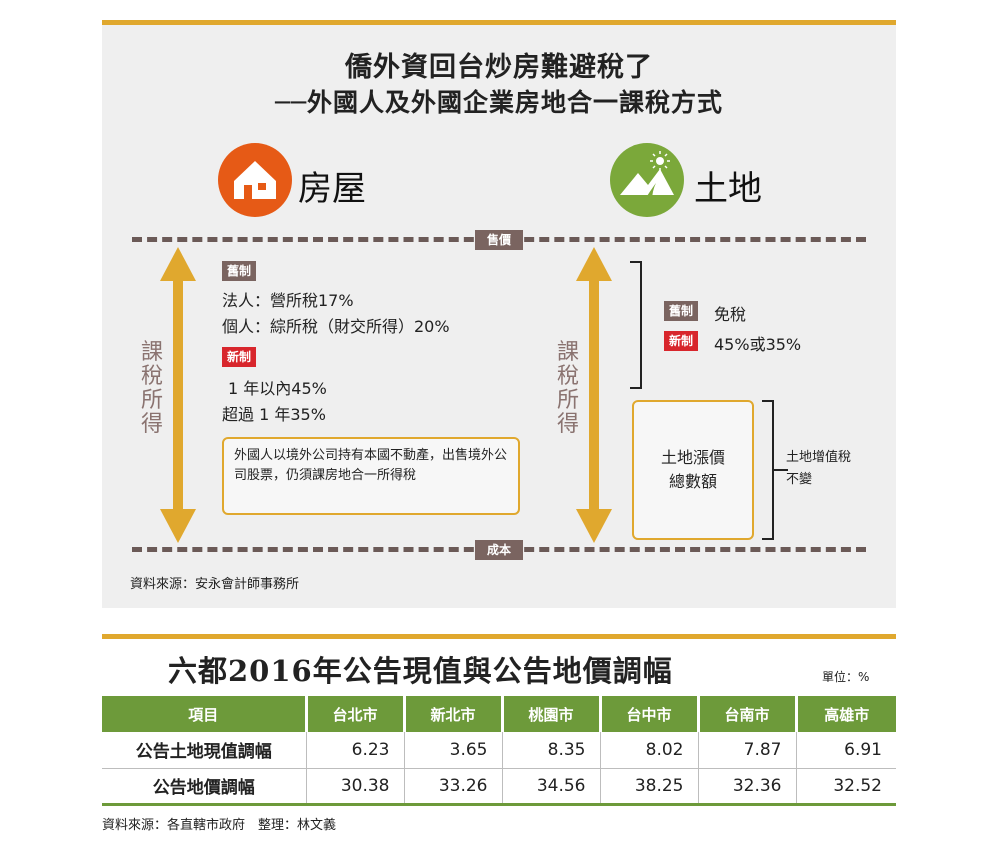  I want to click on house-income-arrow, so click(178, 395).